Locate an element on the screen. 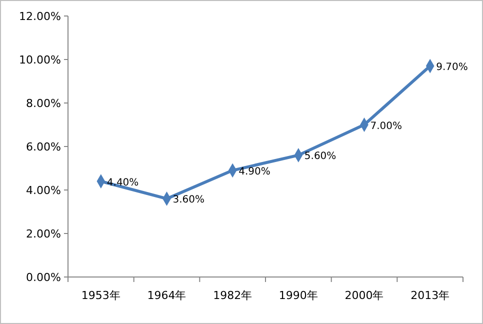 Image resolution: width=483 pixels, height=324 pixels. x-tick-label: 1964年 is located at coordinates (166, 295).